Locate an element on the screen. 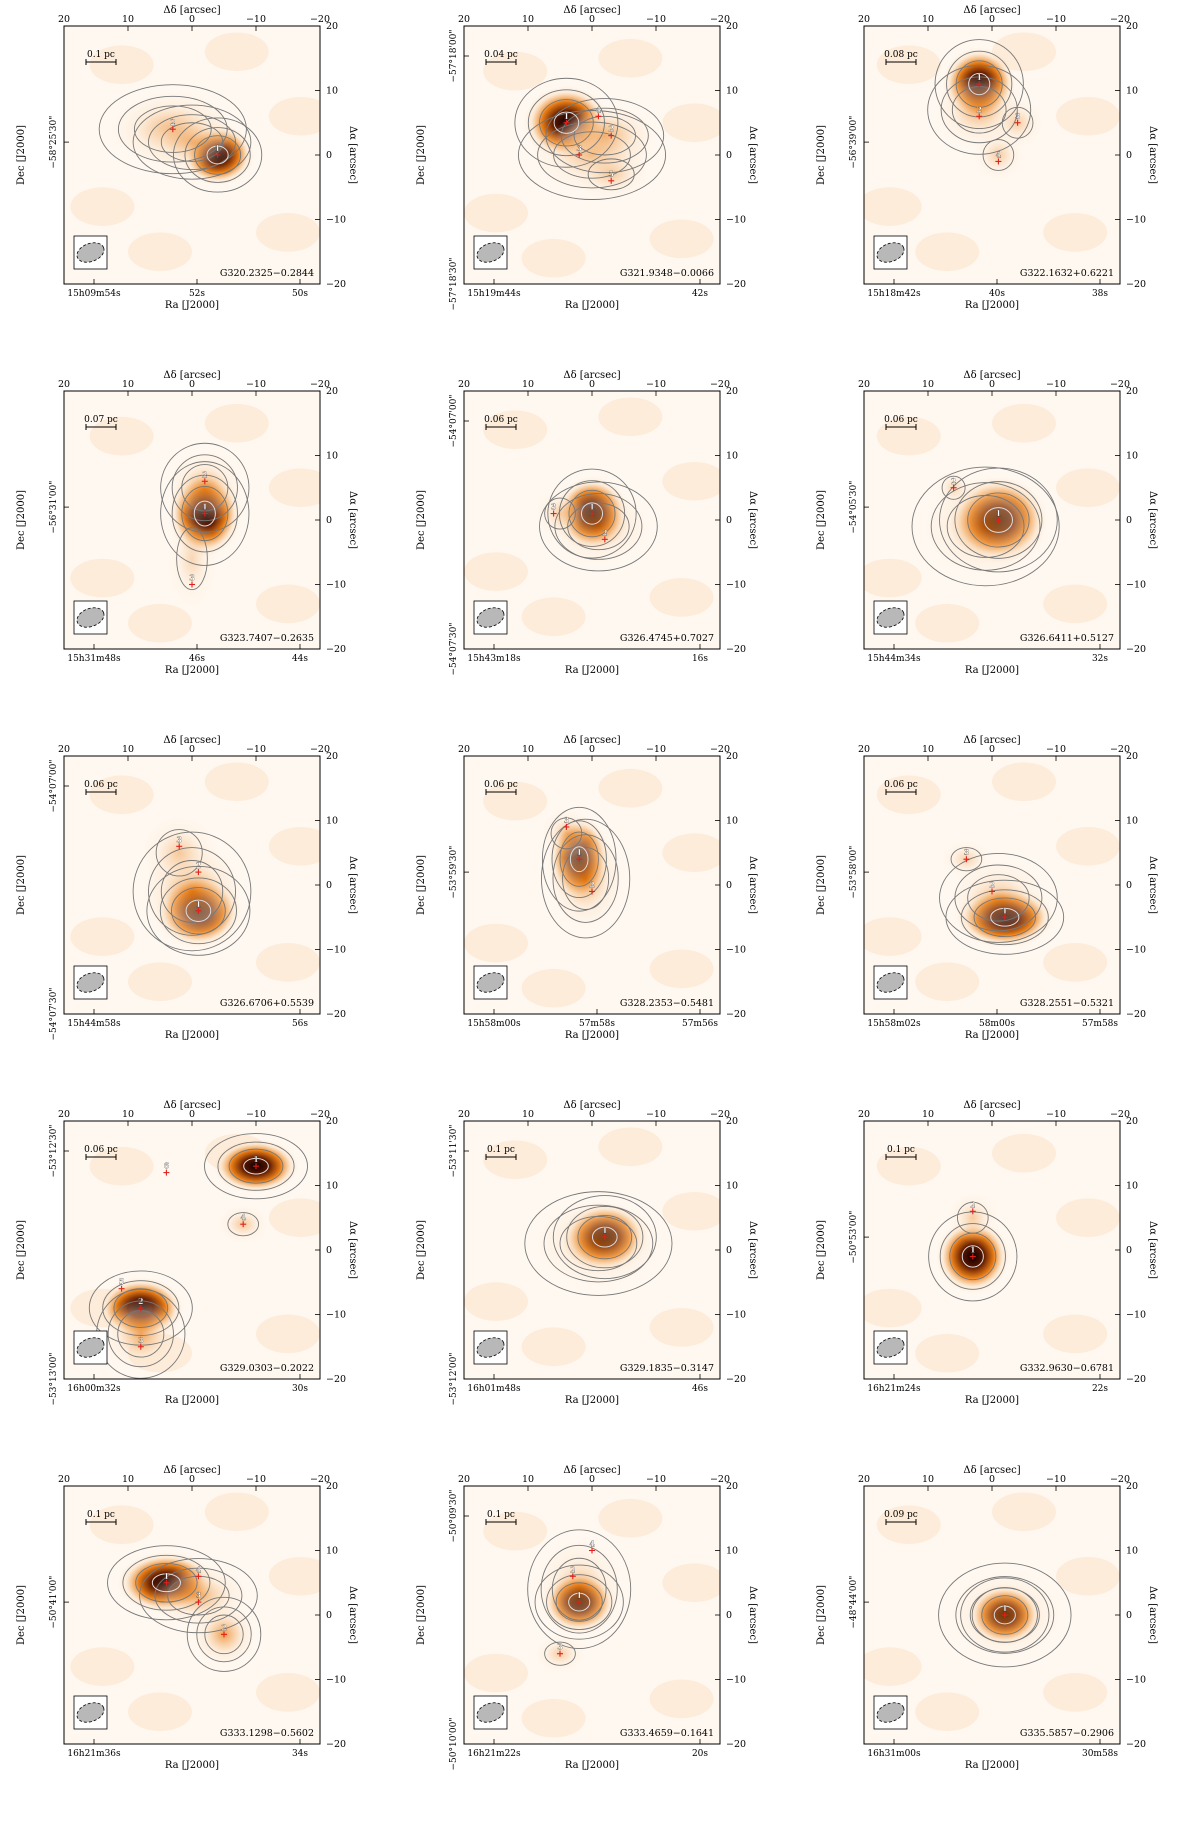 The image size is (1200, 1832). beam-box is located at coordinates (490, 252).